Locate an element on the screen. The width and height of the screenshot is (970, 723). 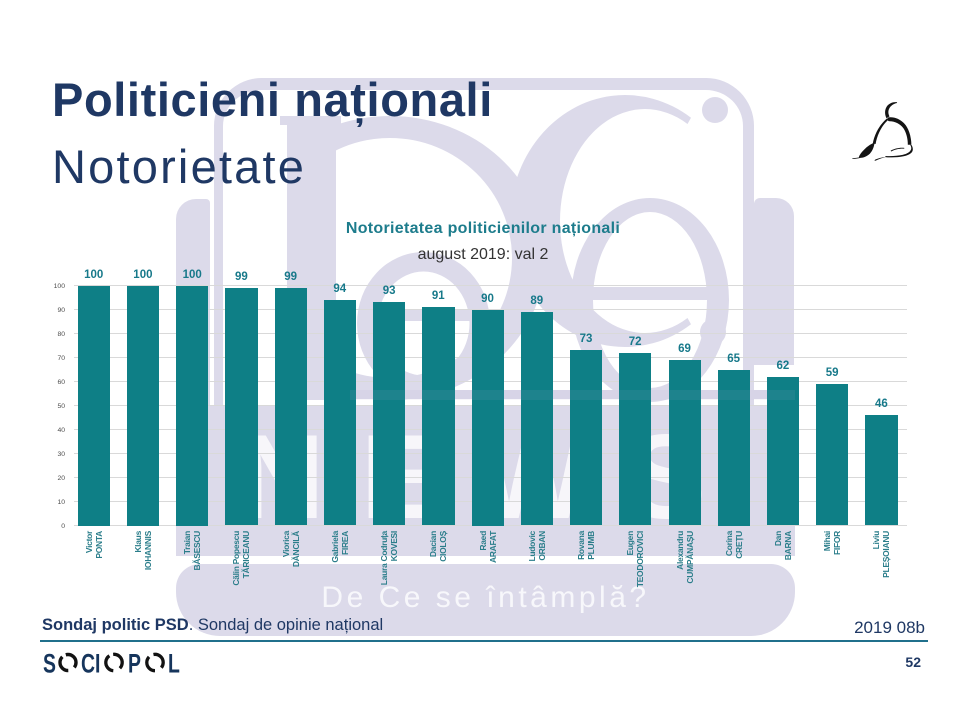
svg-text: CI is located at coordinates (90, 663).